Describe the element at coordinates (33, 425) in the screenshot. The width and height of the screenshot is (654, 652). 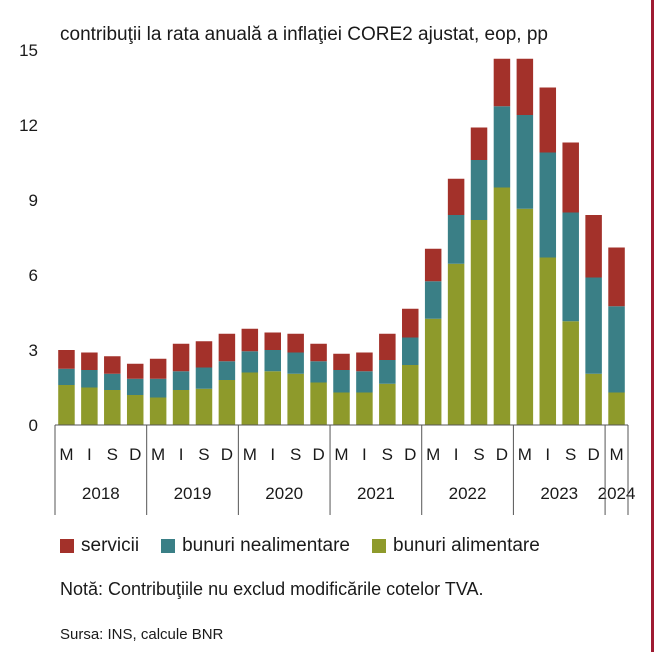
I see `y-tick-label: 0` at that location.